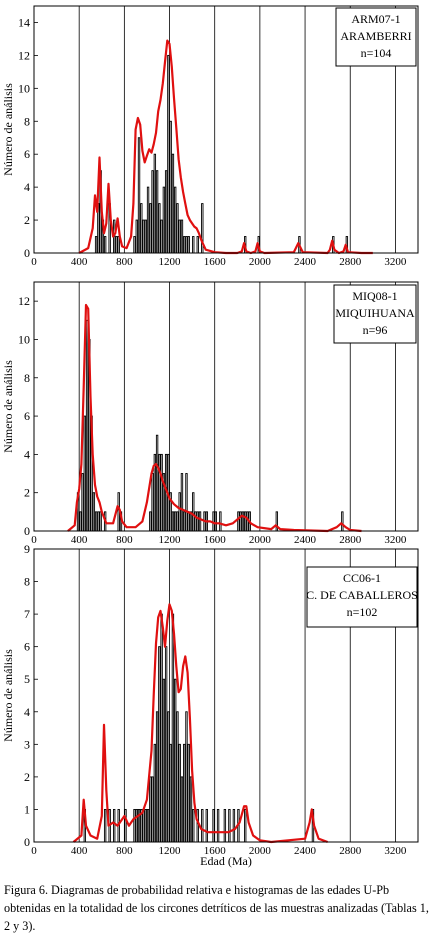 Image resolution: width=433 pixels, height=938 pixels. What do you see at coordinates (375, 19) in the screenshot?
I see `sample-label-line: ARM07-1` at bounding box center [375, 19].